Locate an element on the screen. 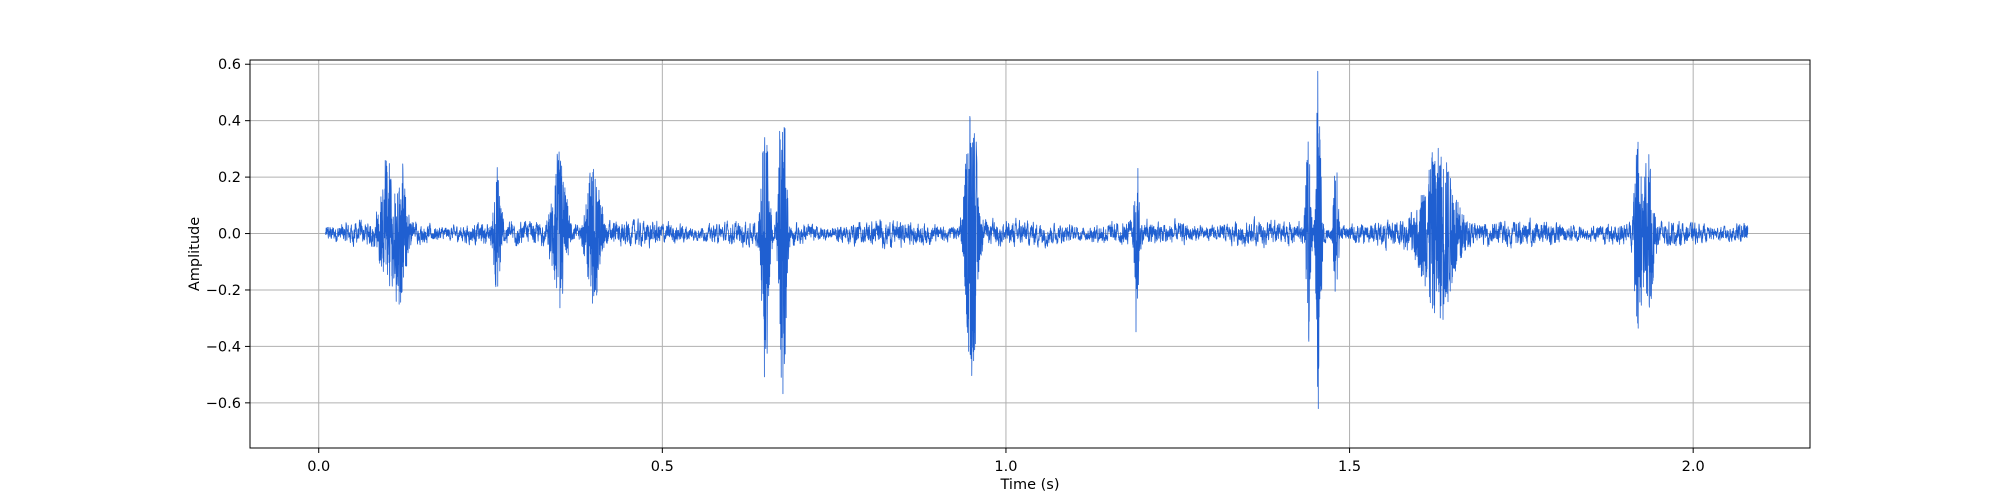 The image size is (2000, 500). x-tick-label: 0.5 is located at coordinates (662, 467).